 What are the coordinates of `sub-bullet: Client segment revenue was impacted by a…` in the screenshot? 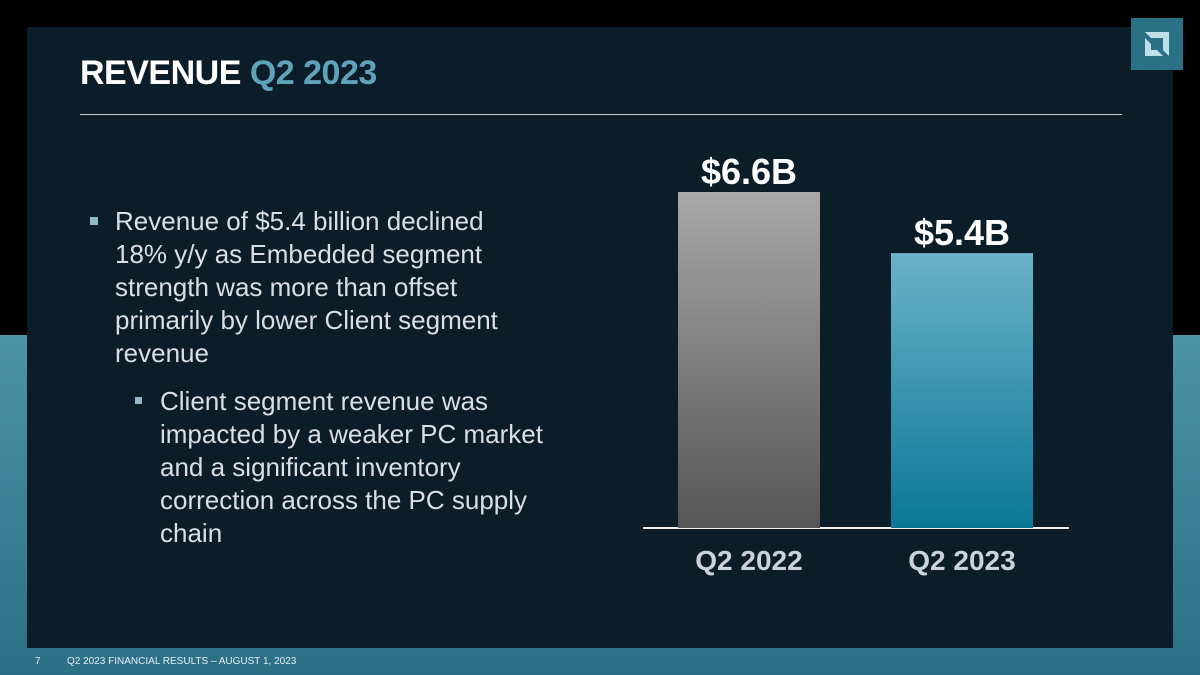 It's located at (340, 467).